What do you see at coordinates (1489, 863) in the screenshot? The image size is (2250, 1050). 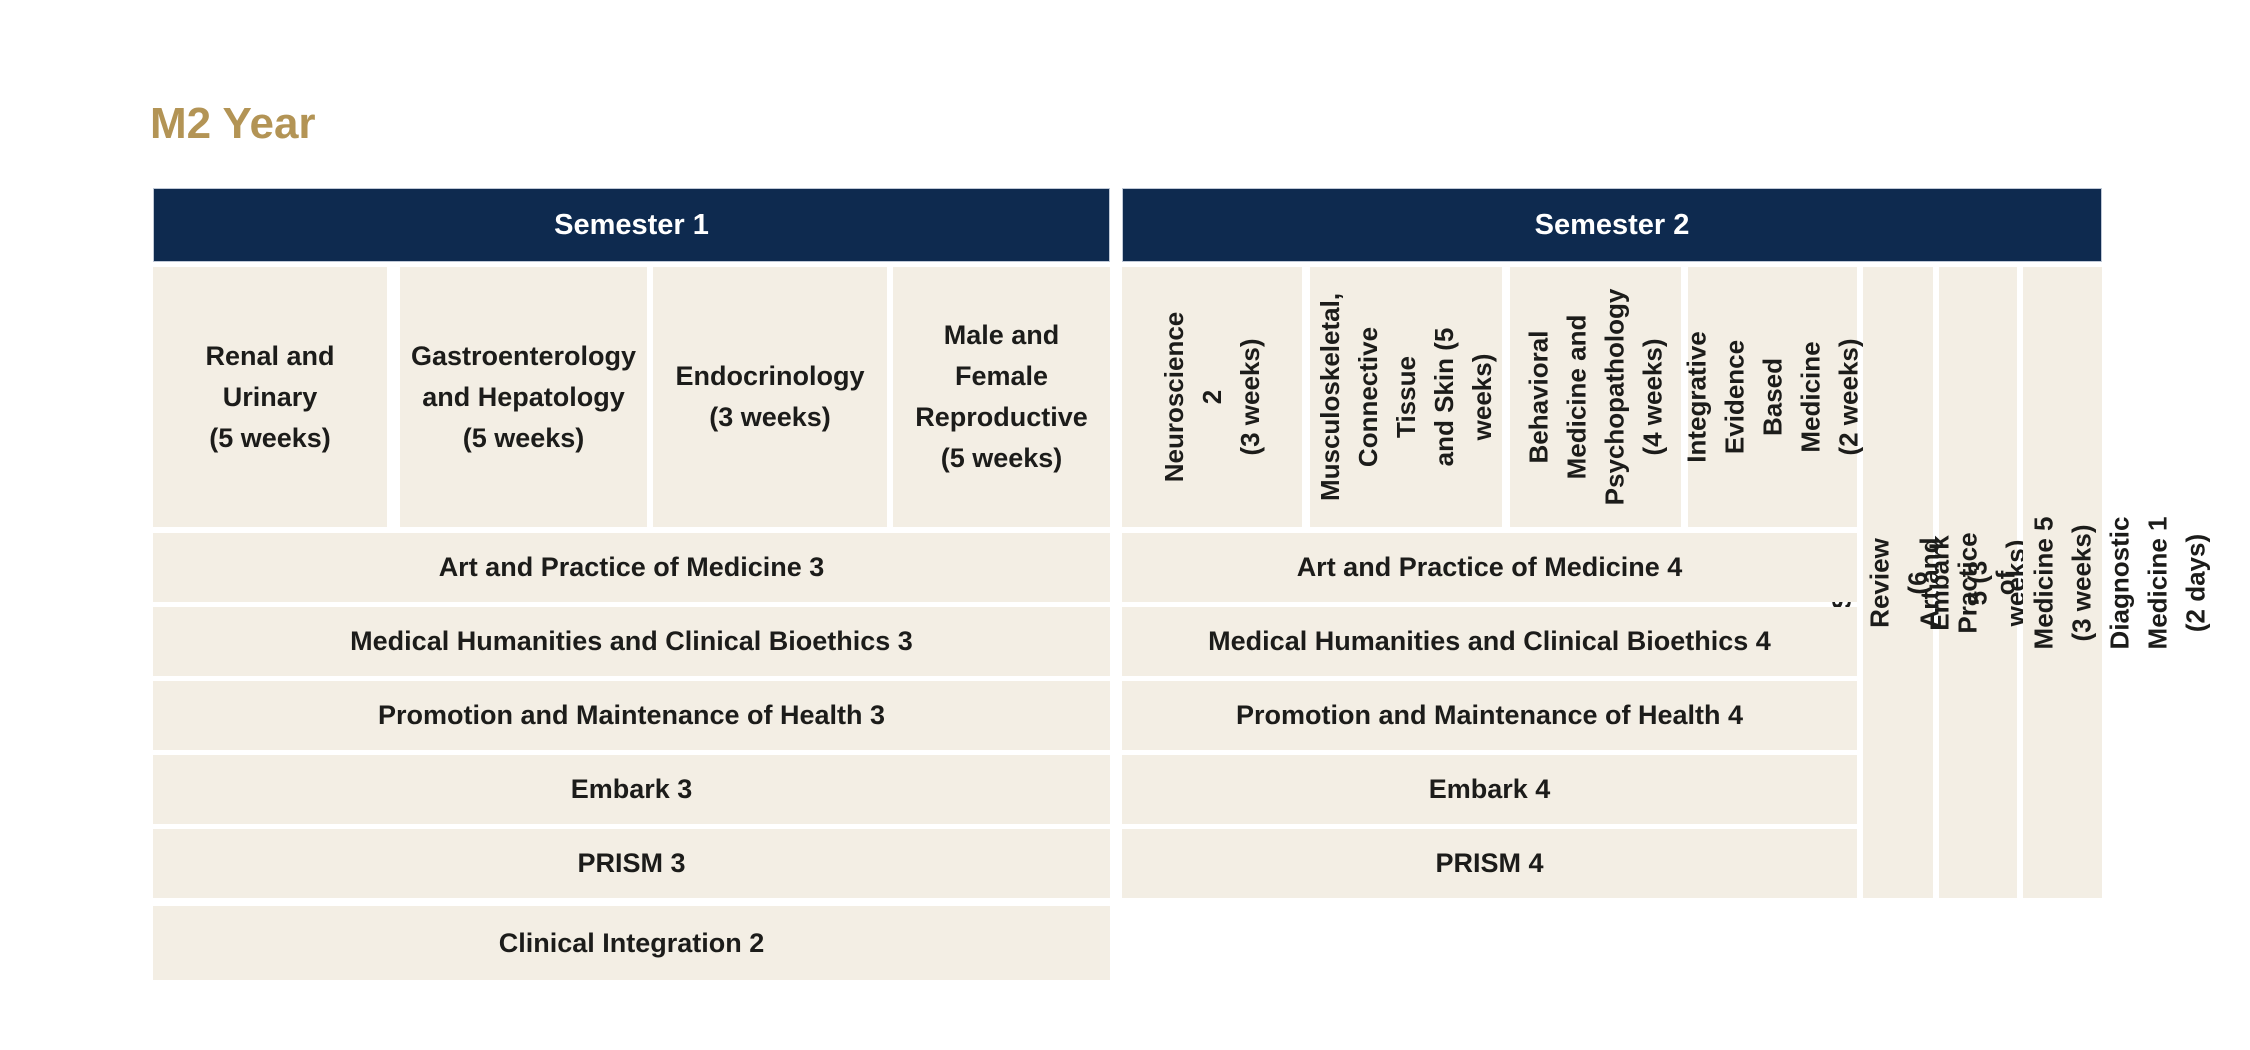 I see `row-prism-4: PRISM 4` at bounding box center [1489, 863].